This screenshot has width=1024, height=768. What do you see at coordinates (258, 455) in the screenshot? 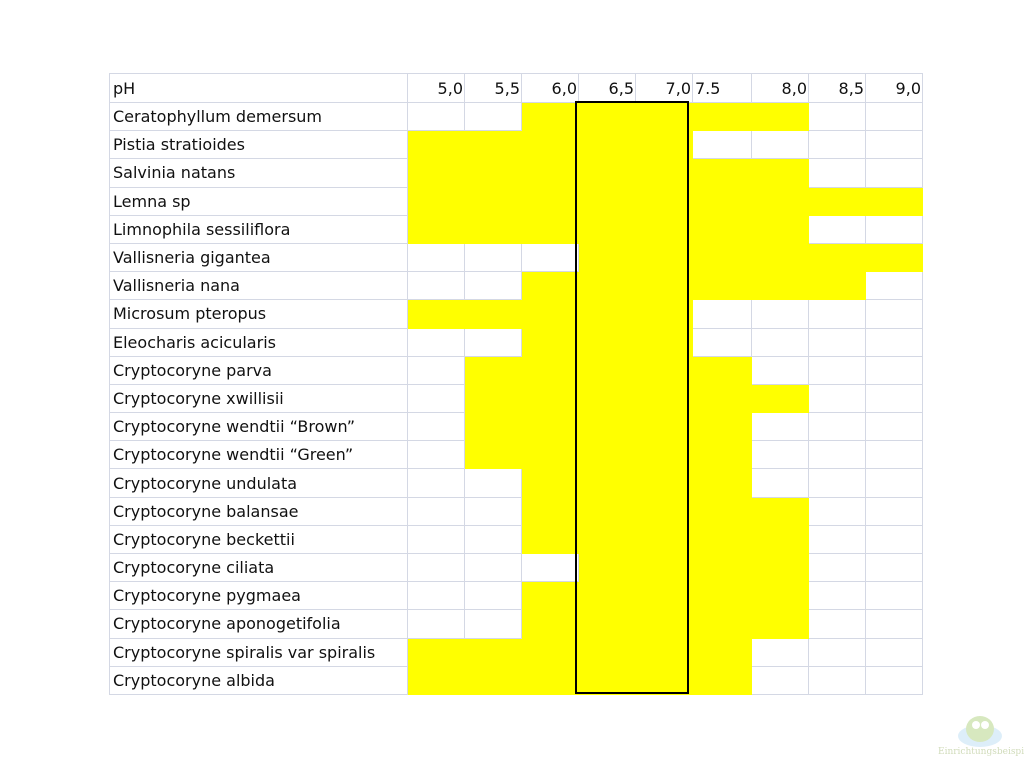
I see `plant-name: Cryptocoryne wendtii “Green”` at bounding box center [258, 455].